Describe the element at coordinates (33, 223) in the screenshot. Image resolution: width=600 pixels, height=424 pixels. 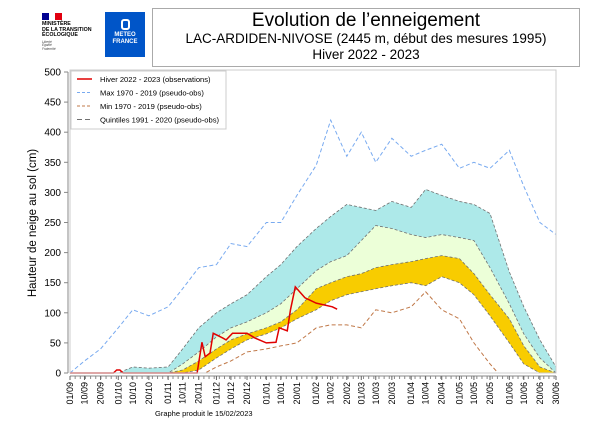
I see `y-axis-label: Hauteur de neige au sol (cm)` at that location.